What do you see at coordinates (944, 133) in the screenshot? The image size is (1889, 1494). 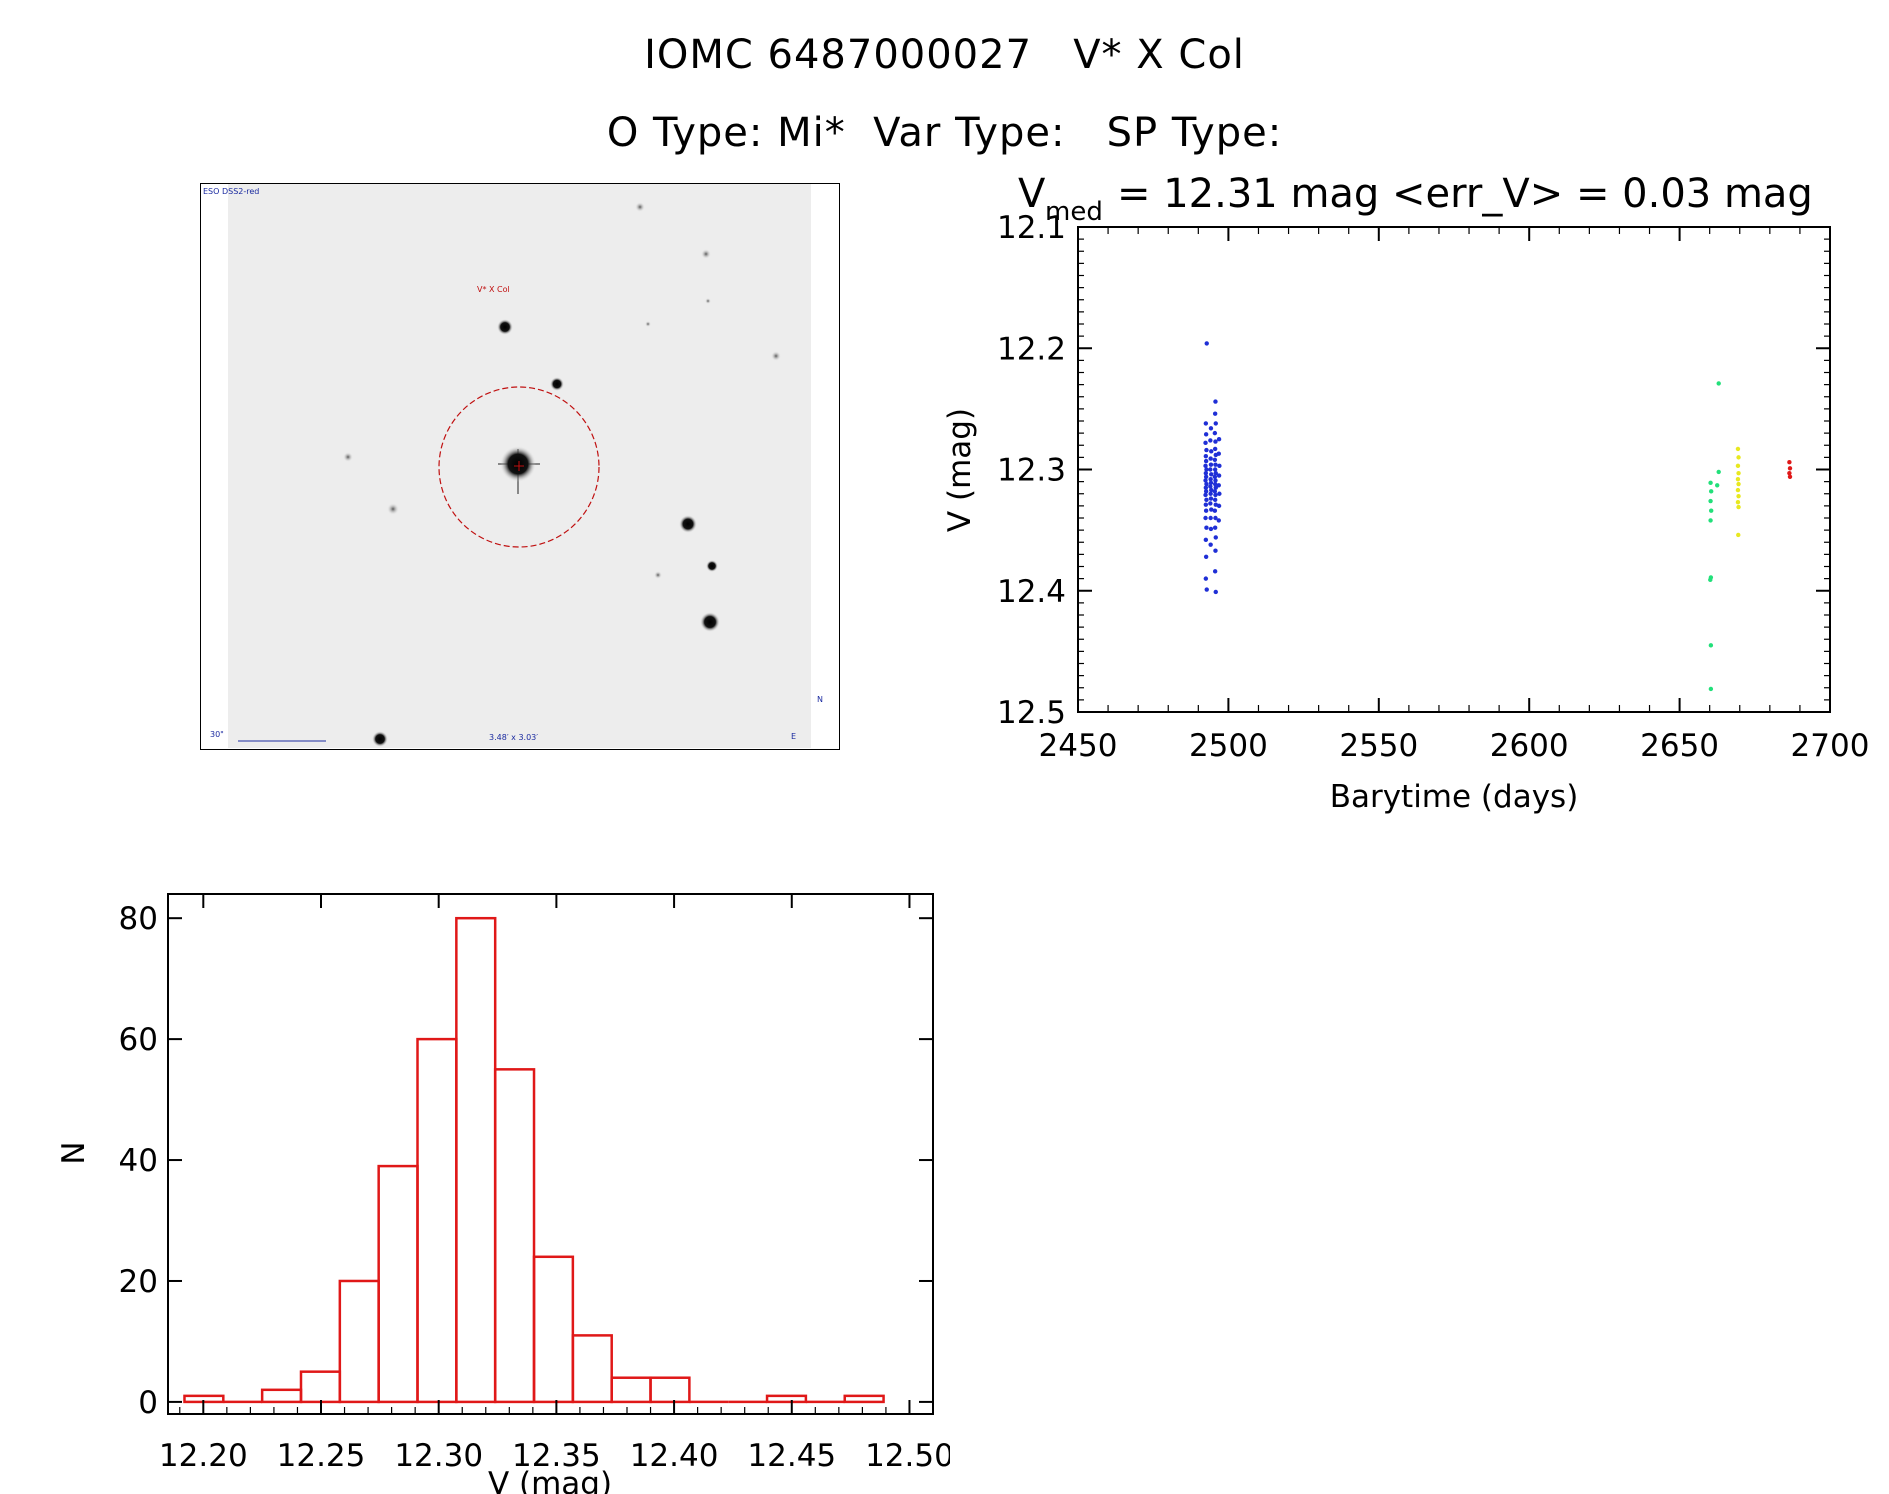 I see `figure-subtitle: O Type: Mi* Var Type: SP Type:` at bounding box center [944, 133].